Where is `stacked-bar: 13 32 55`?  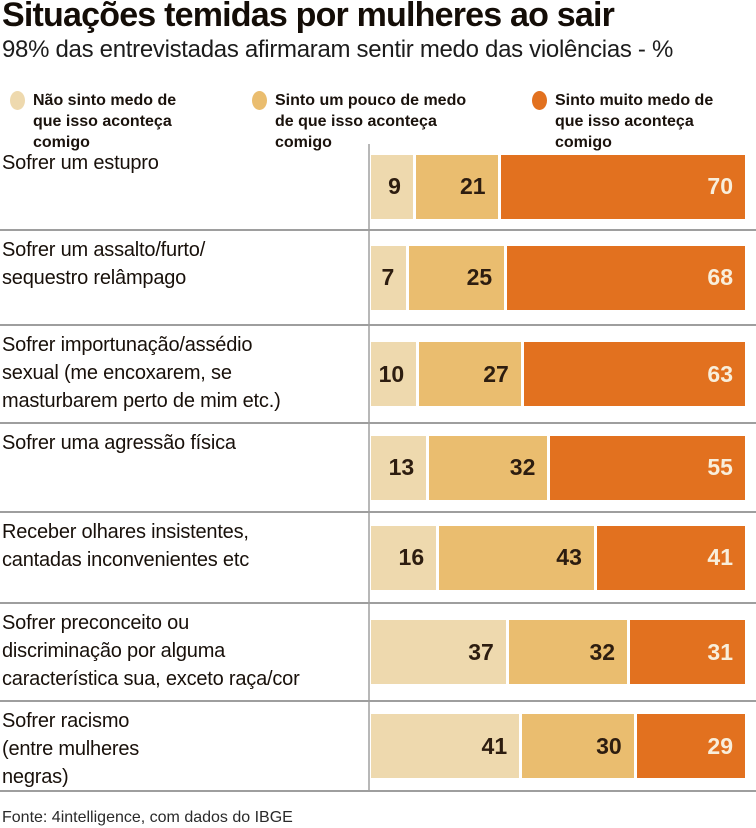
stacked-bar: 13 32 55 is located at coordinates (558, 467).